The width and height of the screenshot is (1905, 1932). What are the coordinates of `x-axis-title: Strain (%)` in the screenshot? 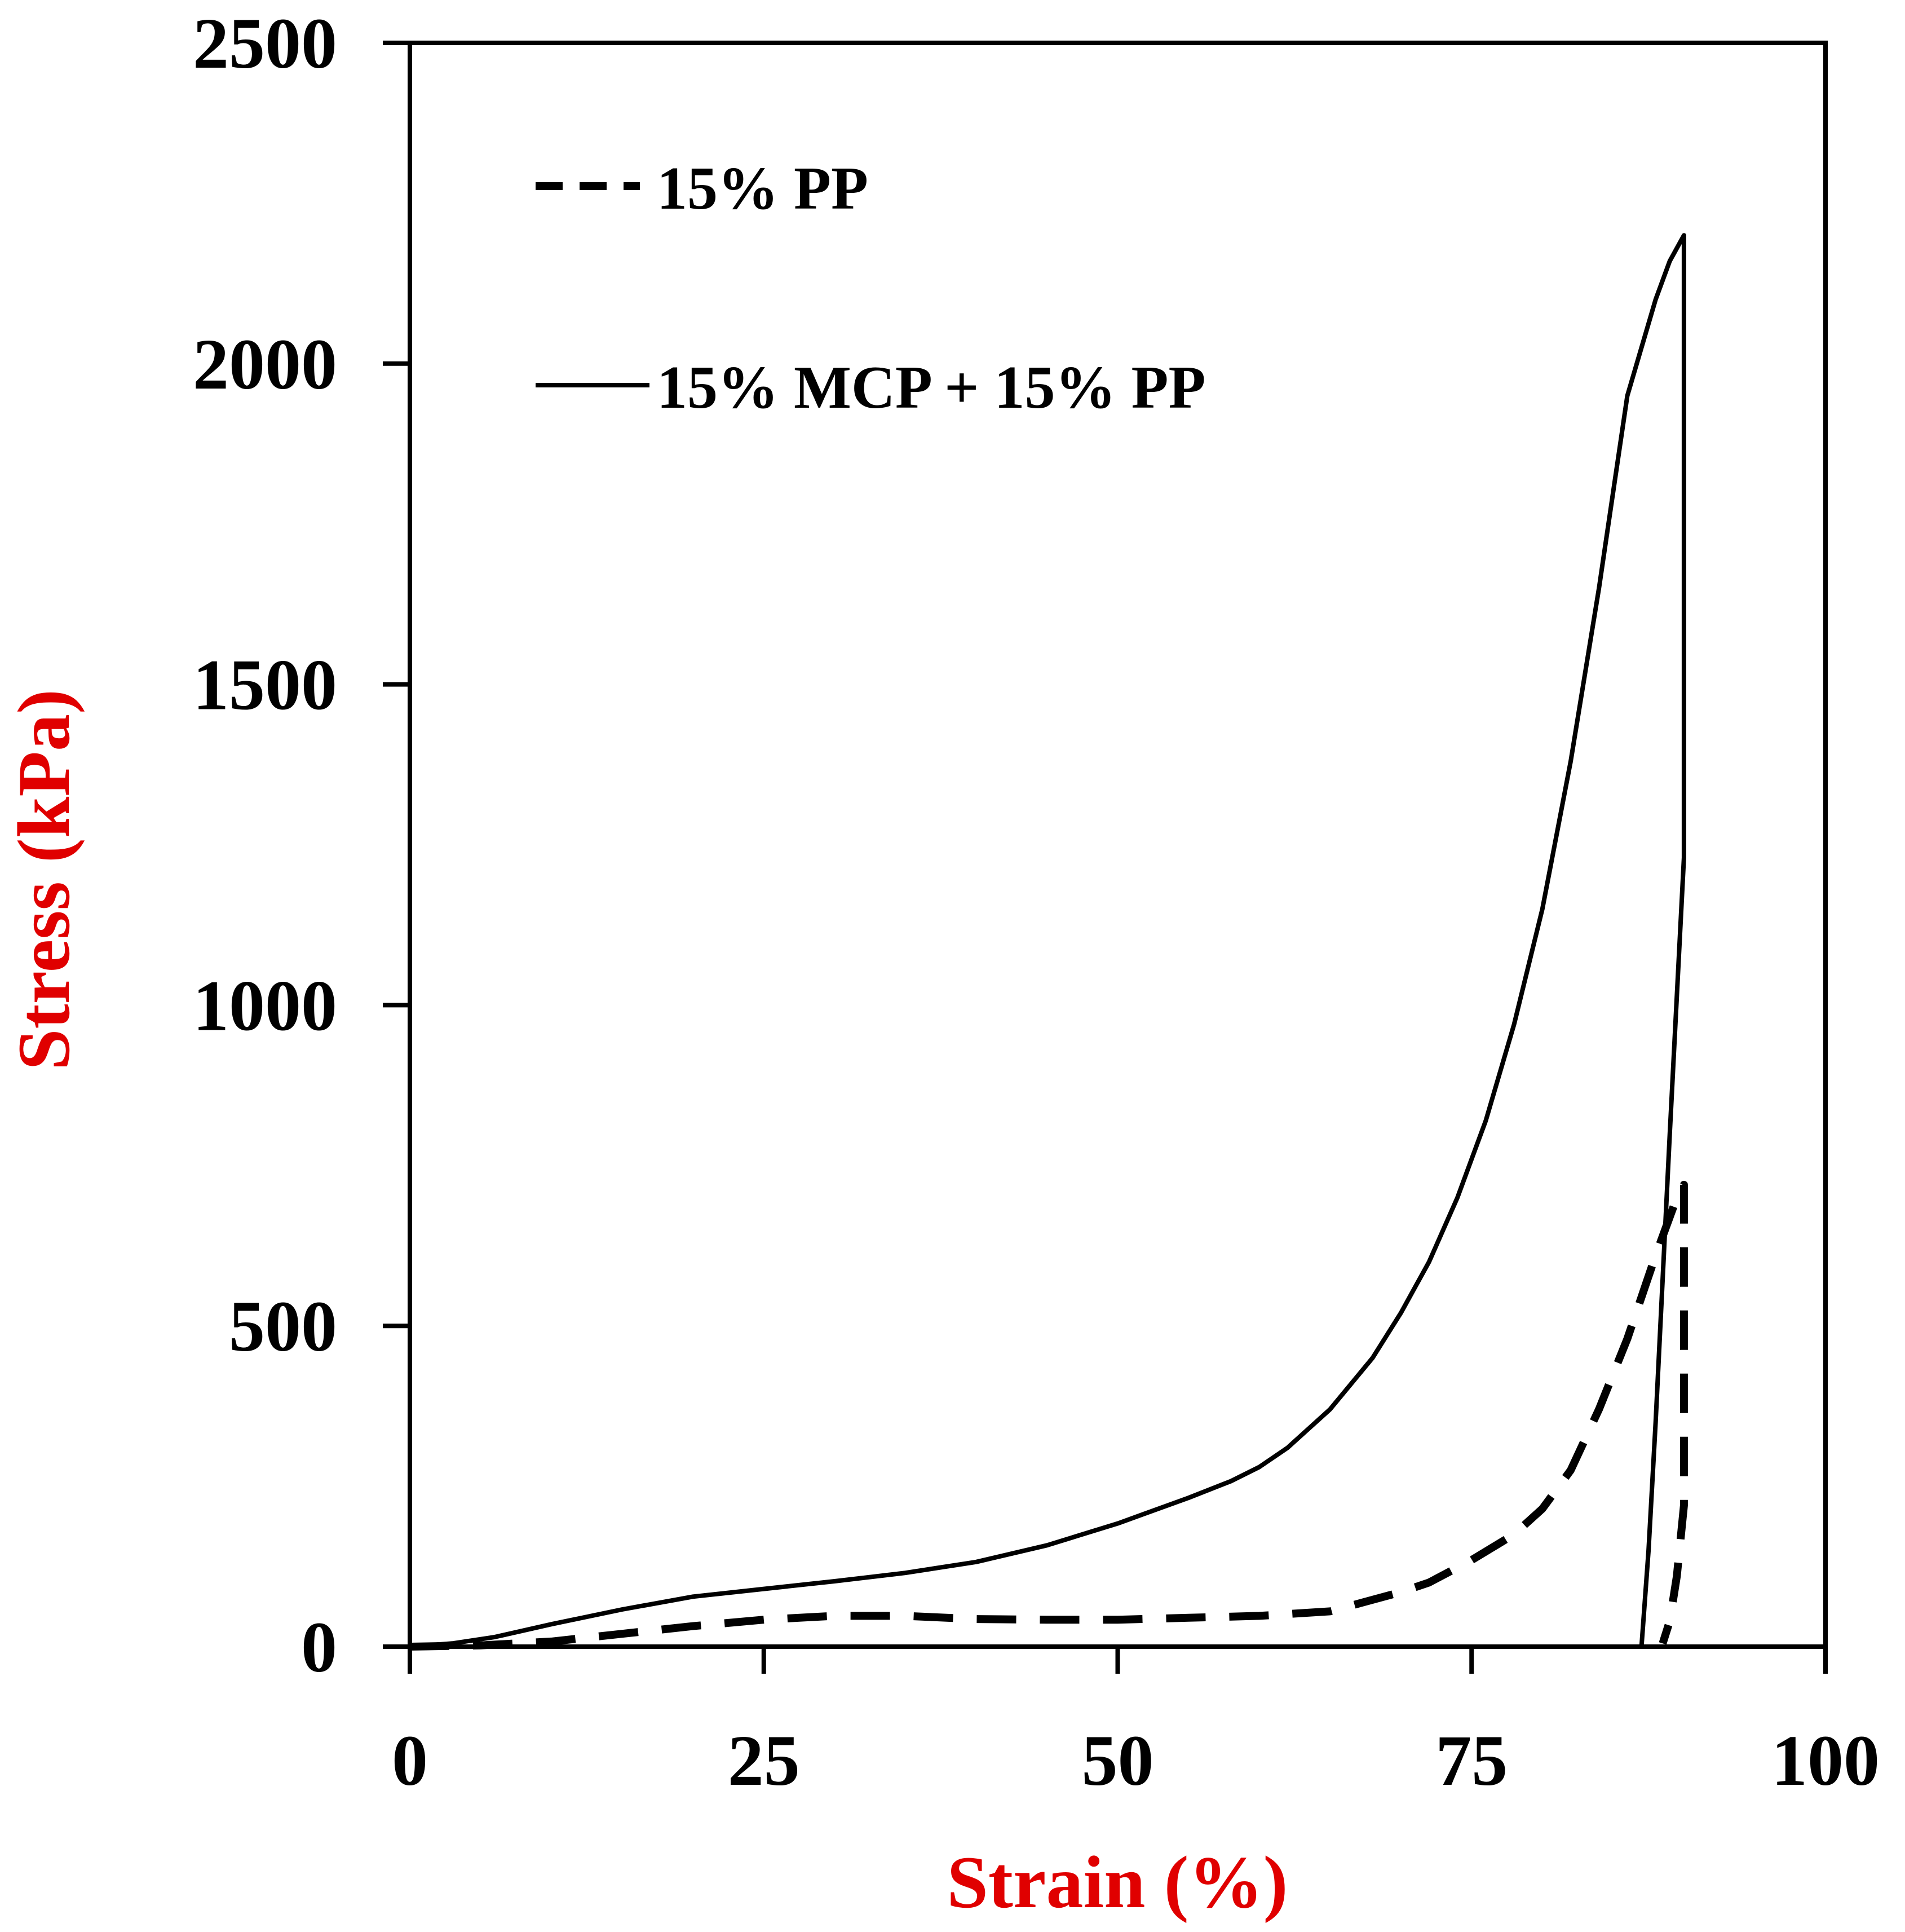 It's located at (1117, 1882).